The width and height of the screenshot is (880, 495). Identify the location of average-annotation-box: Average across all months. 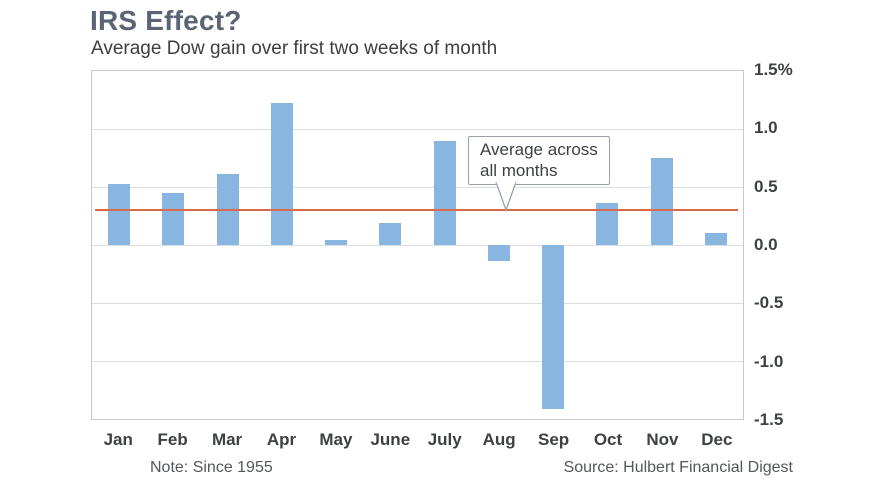
(539, 160).